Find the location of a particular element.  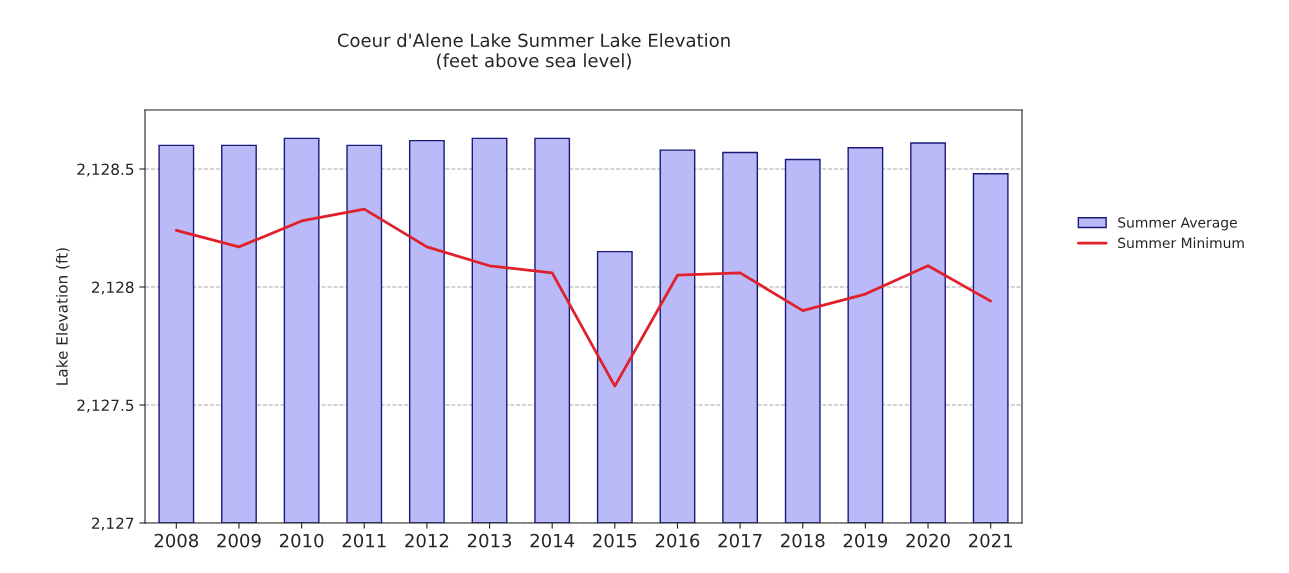

y-tick-label: 2,128 is located at coordinates (112, 288).